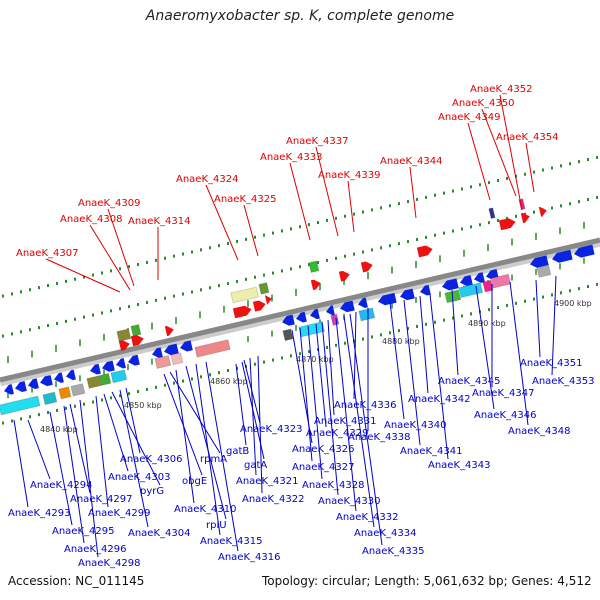 This screenshot has width=600, height=600. What do you see at coordinates (216, 525) in the screenshot?
I see `reverse-gene-label: rplU` at bounding box center [216, 525].